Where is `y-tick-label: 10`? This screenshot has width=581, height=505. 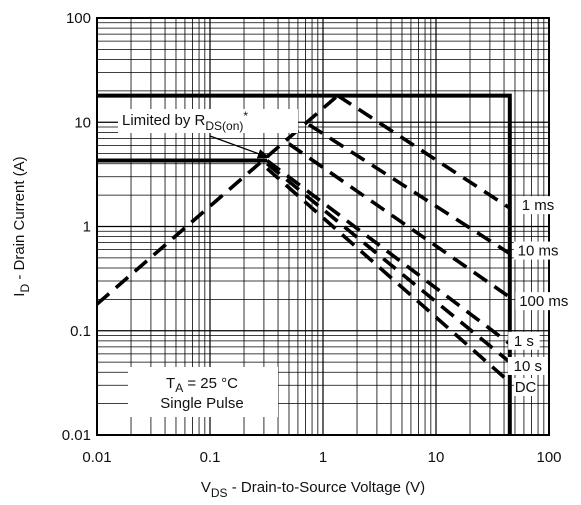
y-tick-label: 10 is located at coordinates (82, 122).